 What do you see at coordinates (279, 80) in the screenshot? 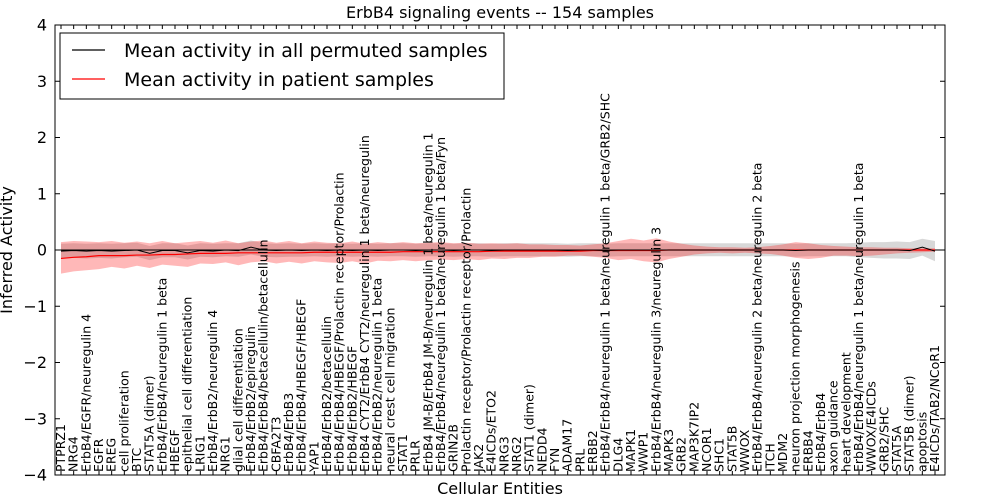
I see `legend-label-patient: Mean activity in patient samples` at bounding box center [279, 80].